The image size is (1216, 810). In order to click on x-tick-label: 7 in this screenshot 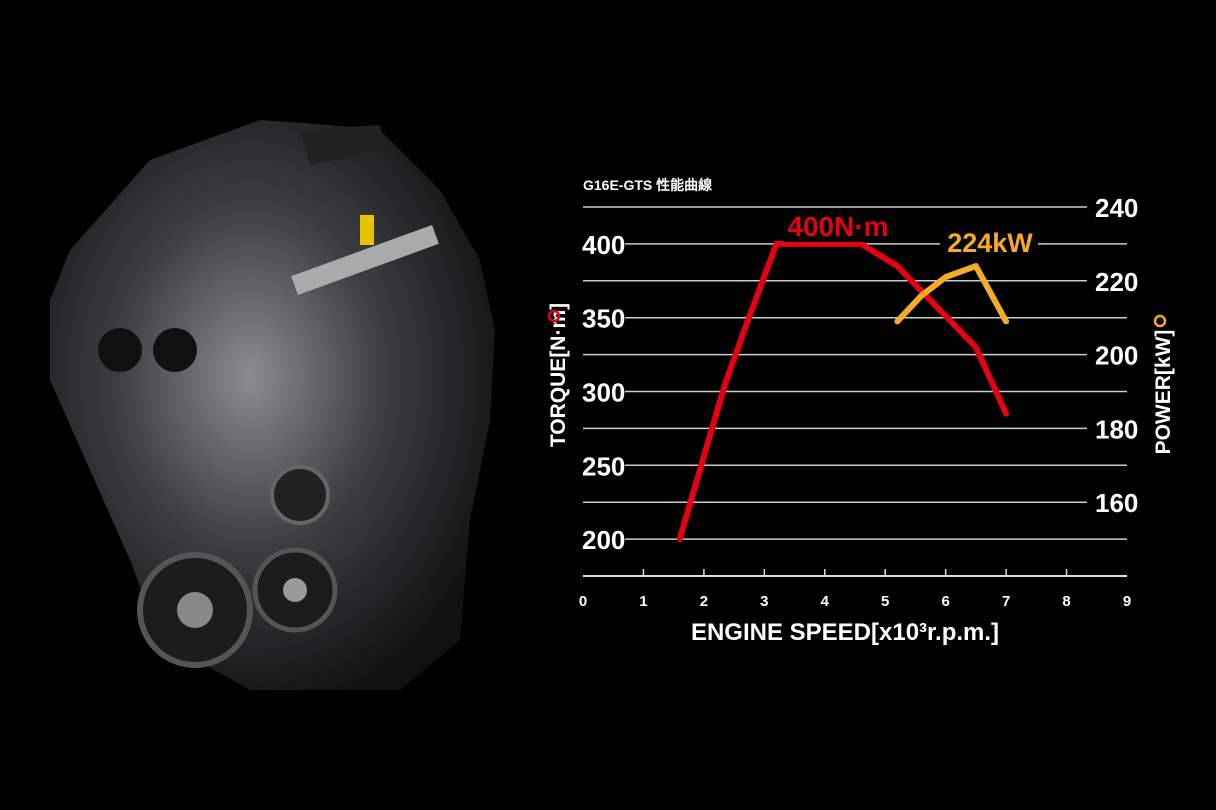, I will do `click(1006, 601)`.